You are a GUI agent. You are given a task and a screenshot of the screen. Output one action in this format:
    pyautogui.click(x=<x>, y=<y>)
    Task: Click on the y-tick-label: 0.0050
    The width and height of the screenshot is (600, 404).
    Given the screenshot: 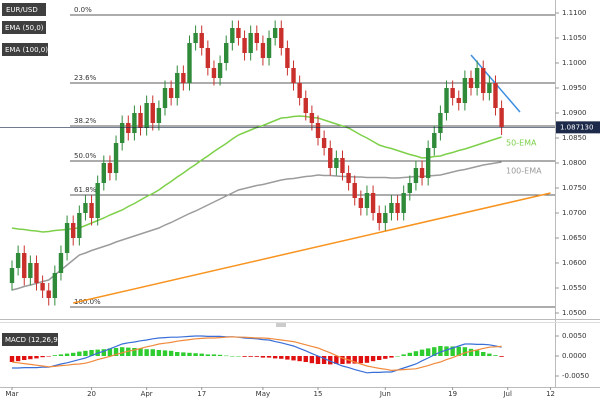 What is the action you would take?
    pyautogui.click(x=574, y=336)
    